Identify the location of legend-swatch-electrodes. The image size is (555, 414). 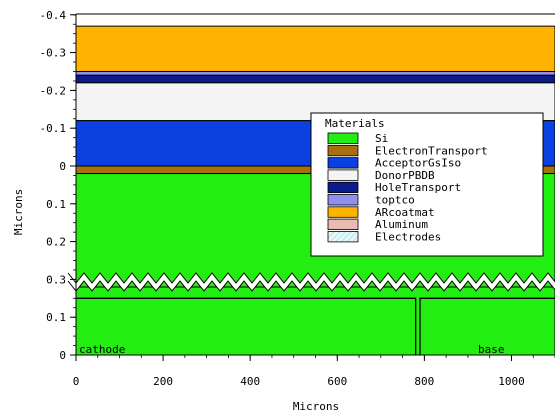
(343, 236).